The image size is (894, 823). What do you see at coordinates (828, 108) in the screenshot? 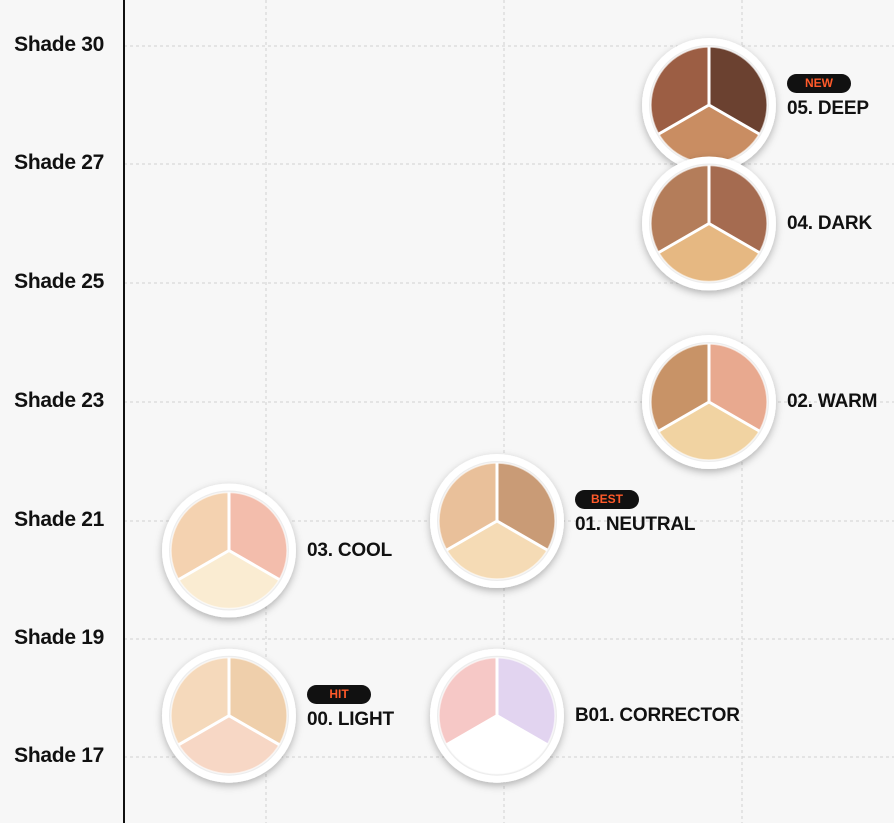
I see `point-label: 05. DEEP` at bounding box center [828, 108].